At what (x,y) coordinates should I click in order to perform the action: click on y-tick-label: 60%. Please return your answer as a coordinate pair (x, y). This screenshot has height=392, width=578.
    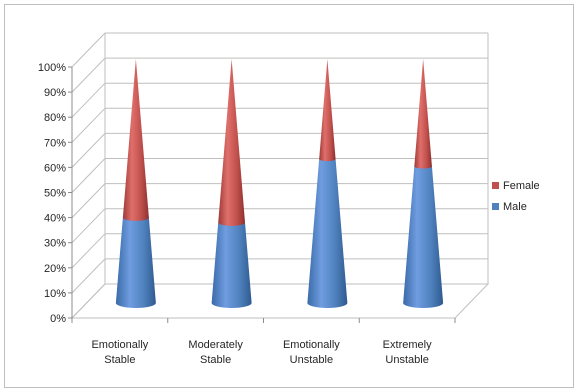
    Looking at the image, I should click on (55, 168).